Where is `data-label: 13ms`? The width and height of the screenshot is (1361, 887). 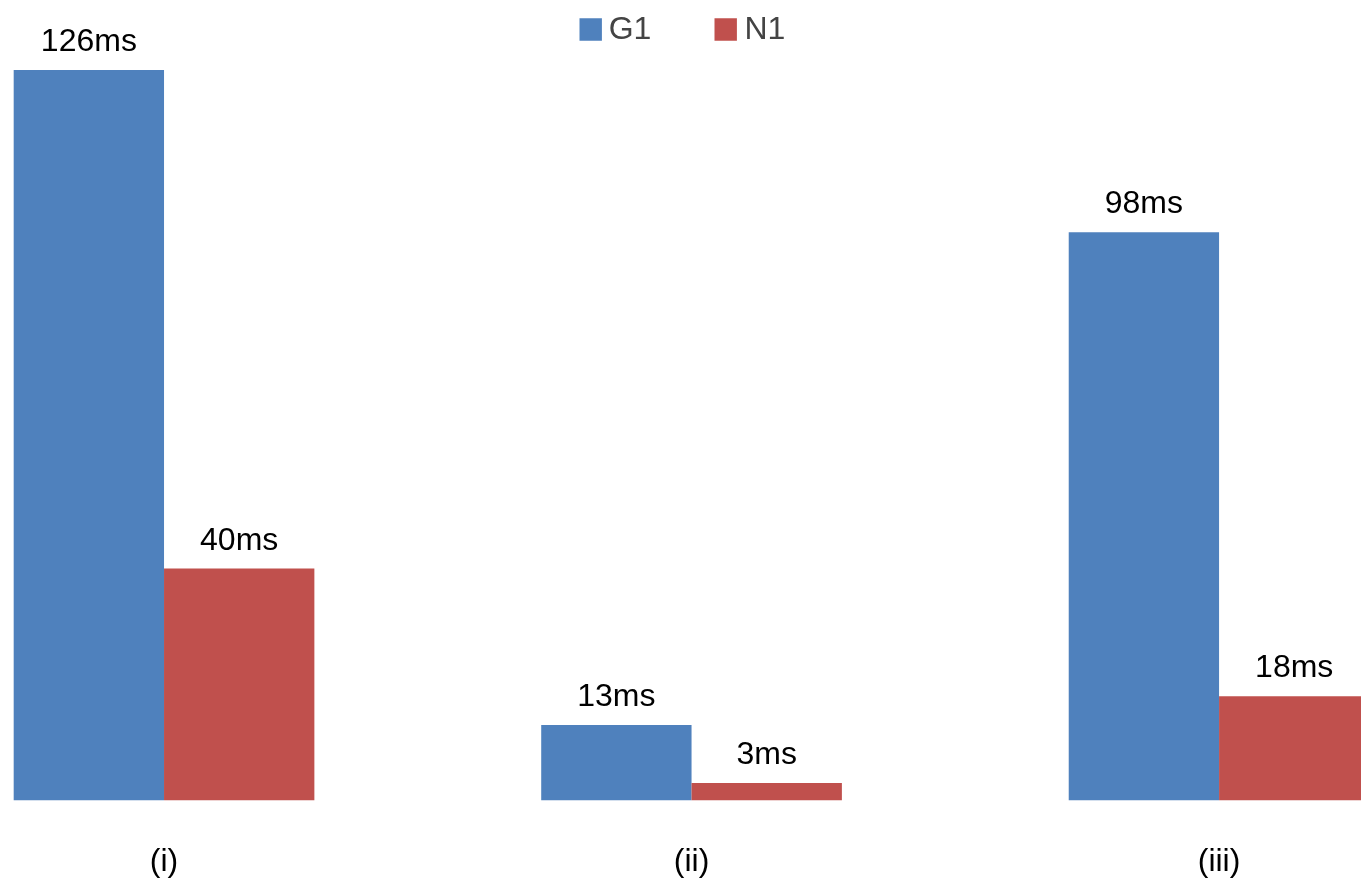 data-label: 13ms is located at coordinates (616, 695).